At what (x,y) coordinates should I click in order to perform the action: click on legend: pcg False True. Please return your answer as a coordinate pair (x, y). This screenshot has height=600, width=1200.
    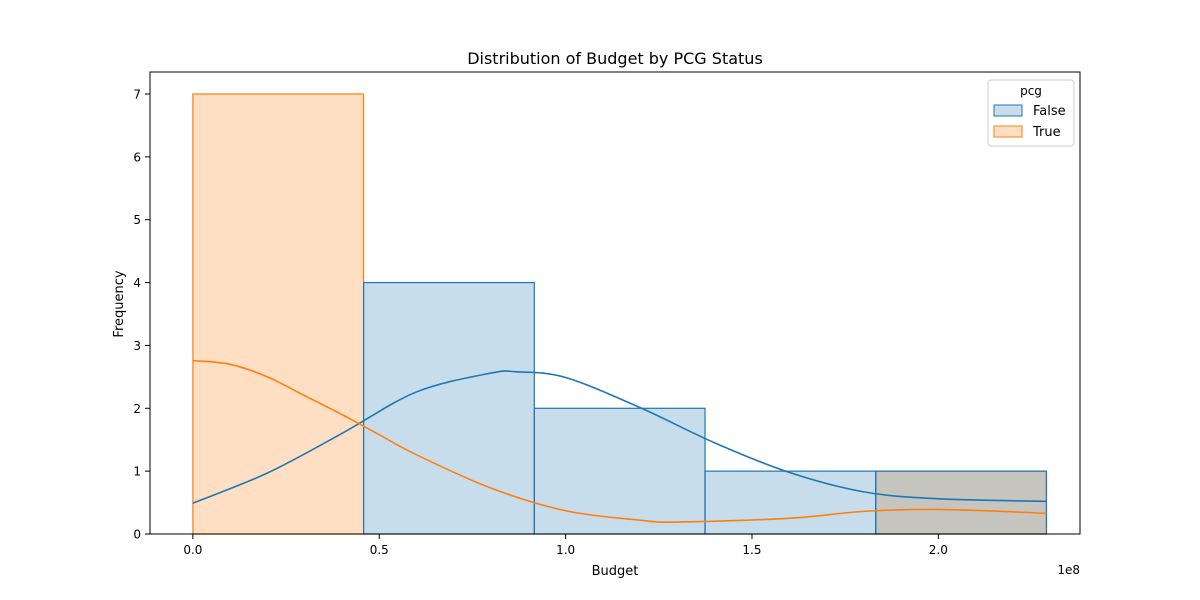
    Looking at the image, I should click on (1031, 113).